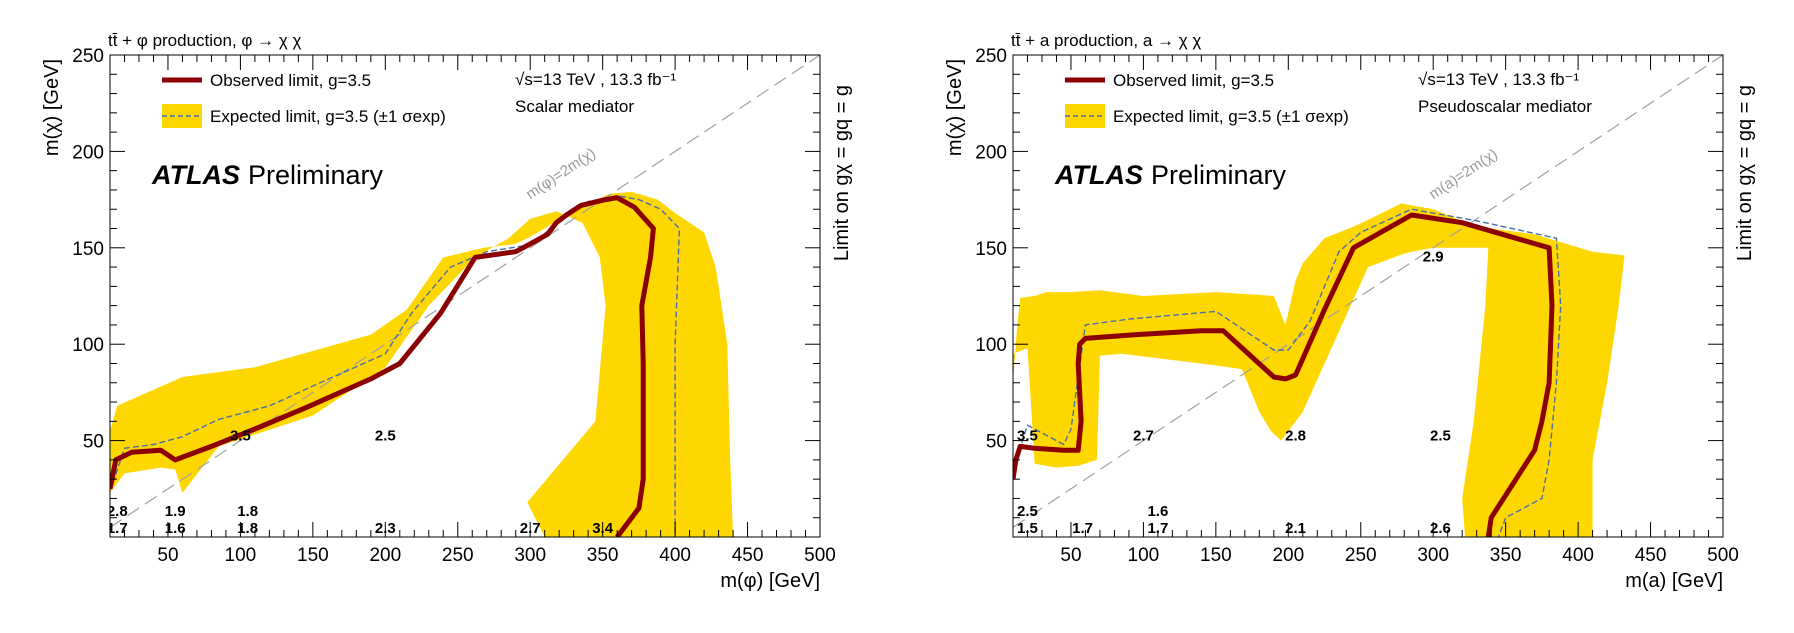  What do you see at coordinates (1505, 106) in the screenshot?
I see `mediator-label: Pseudoscalar mediator` at bounding box center [1505, 106].